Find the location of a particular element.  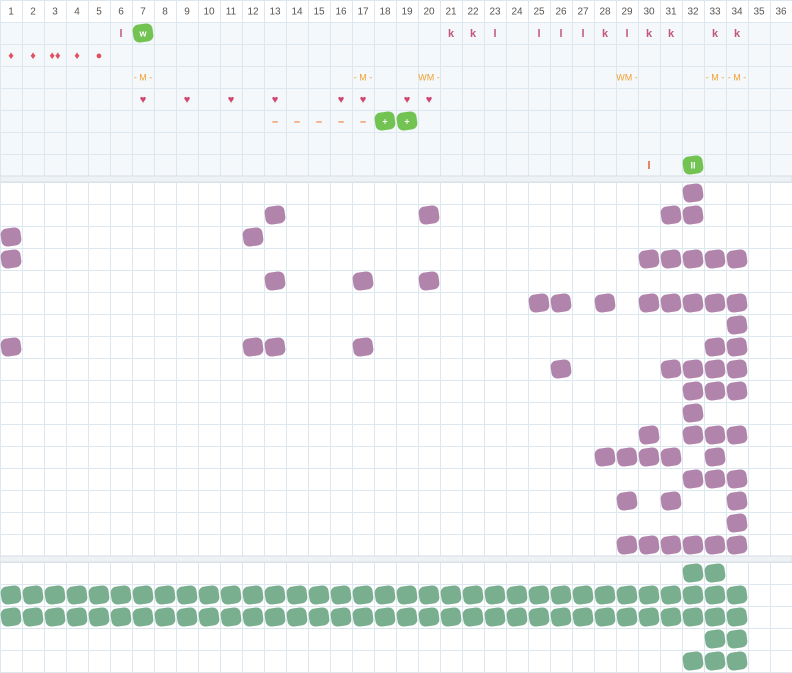

column-number: 35 is located at coordinates (759, 12).